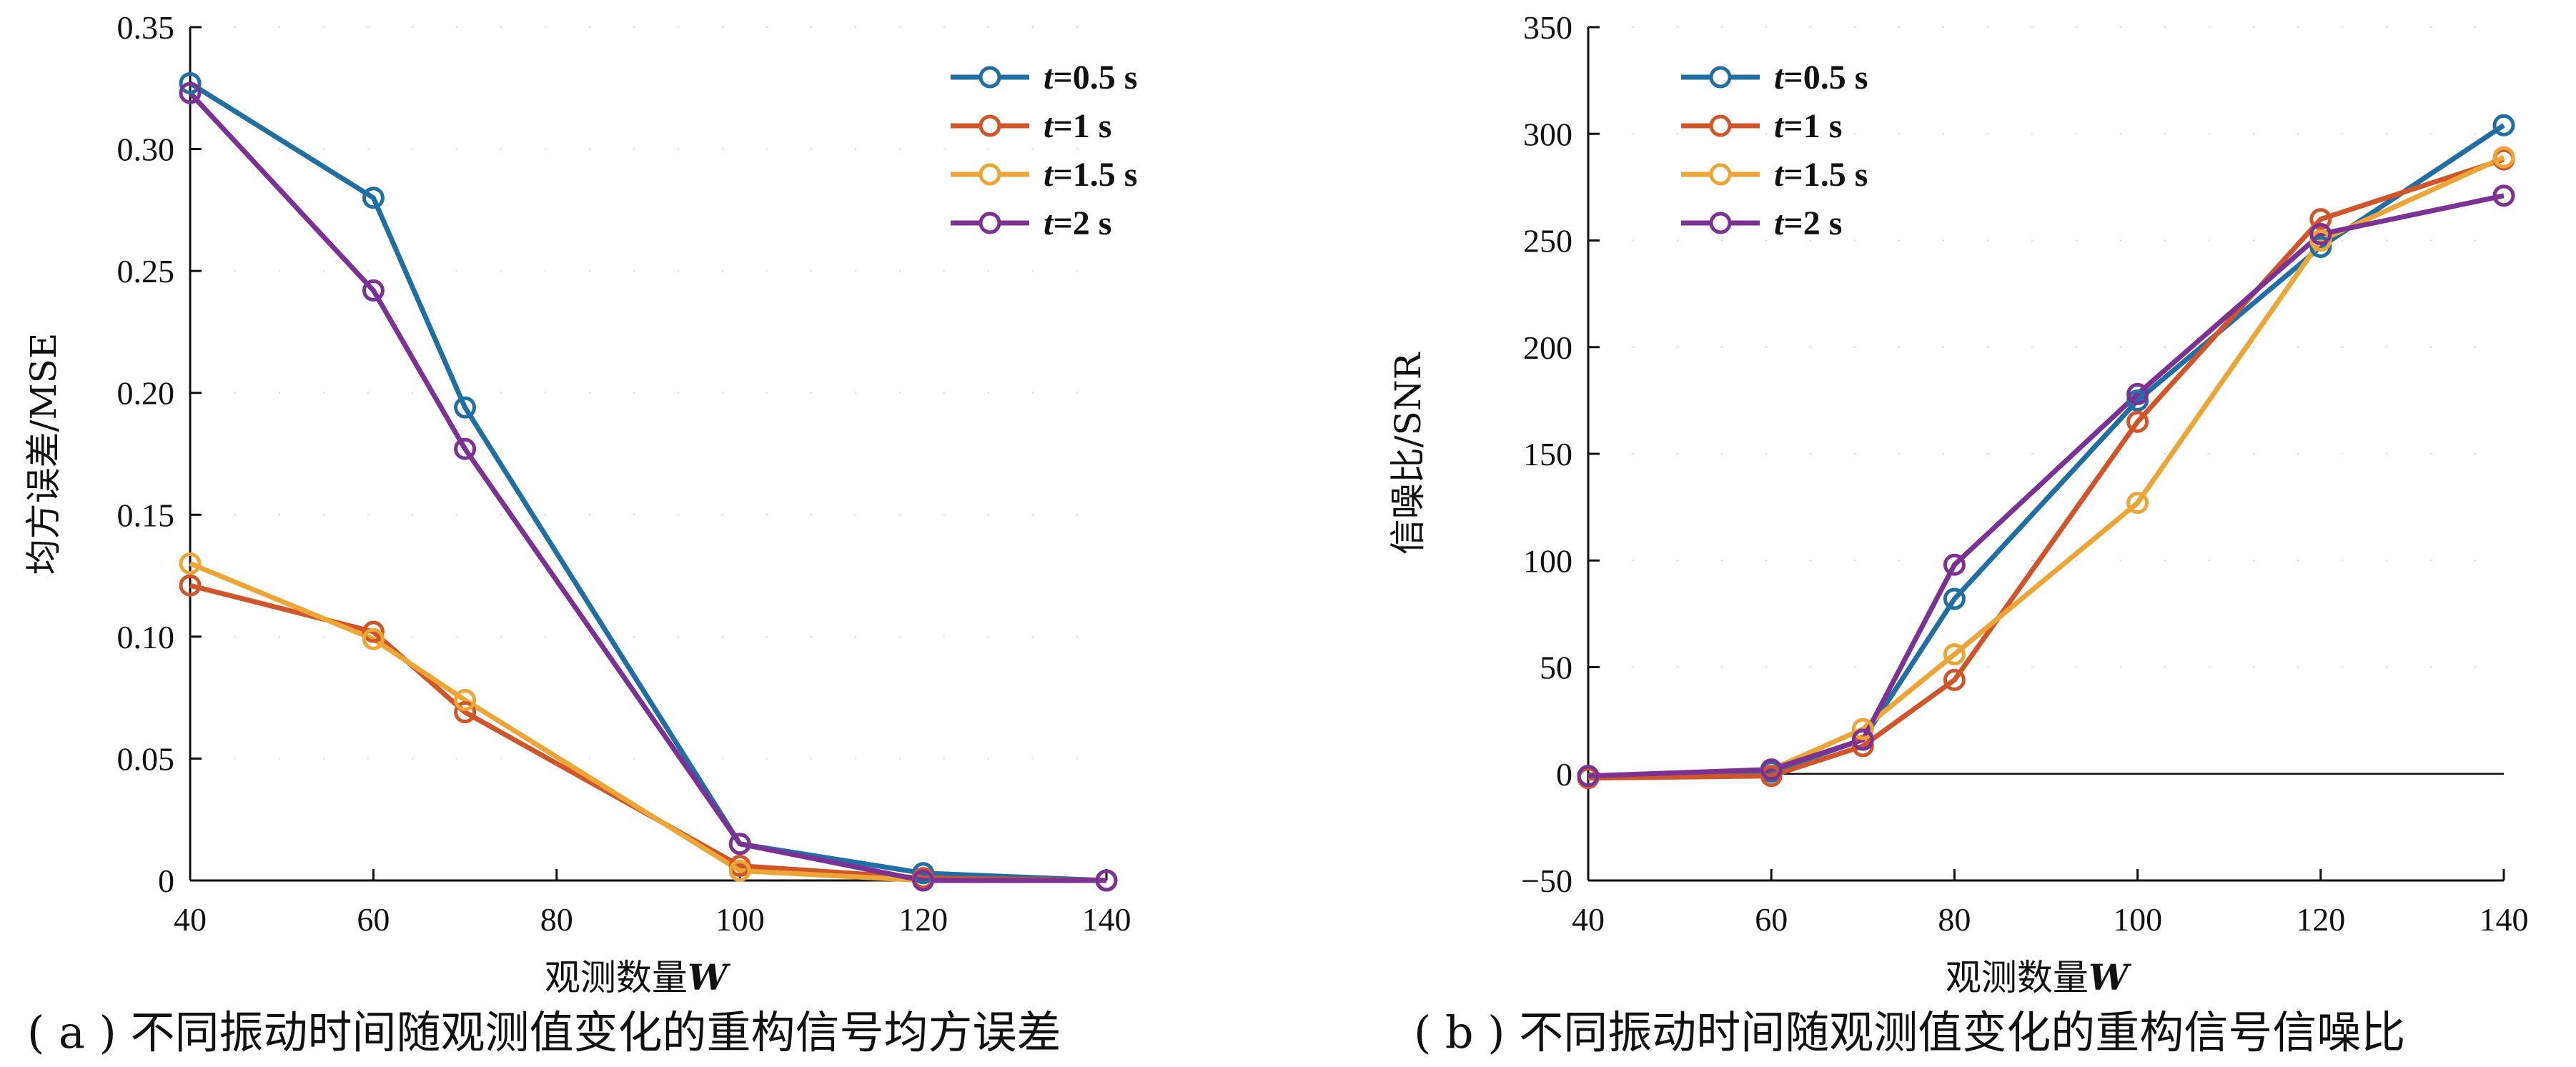 The width and height of the screenshot is (2576, 1067). I want to click on x-tick-label: 120, so click(2320, 919).